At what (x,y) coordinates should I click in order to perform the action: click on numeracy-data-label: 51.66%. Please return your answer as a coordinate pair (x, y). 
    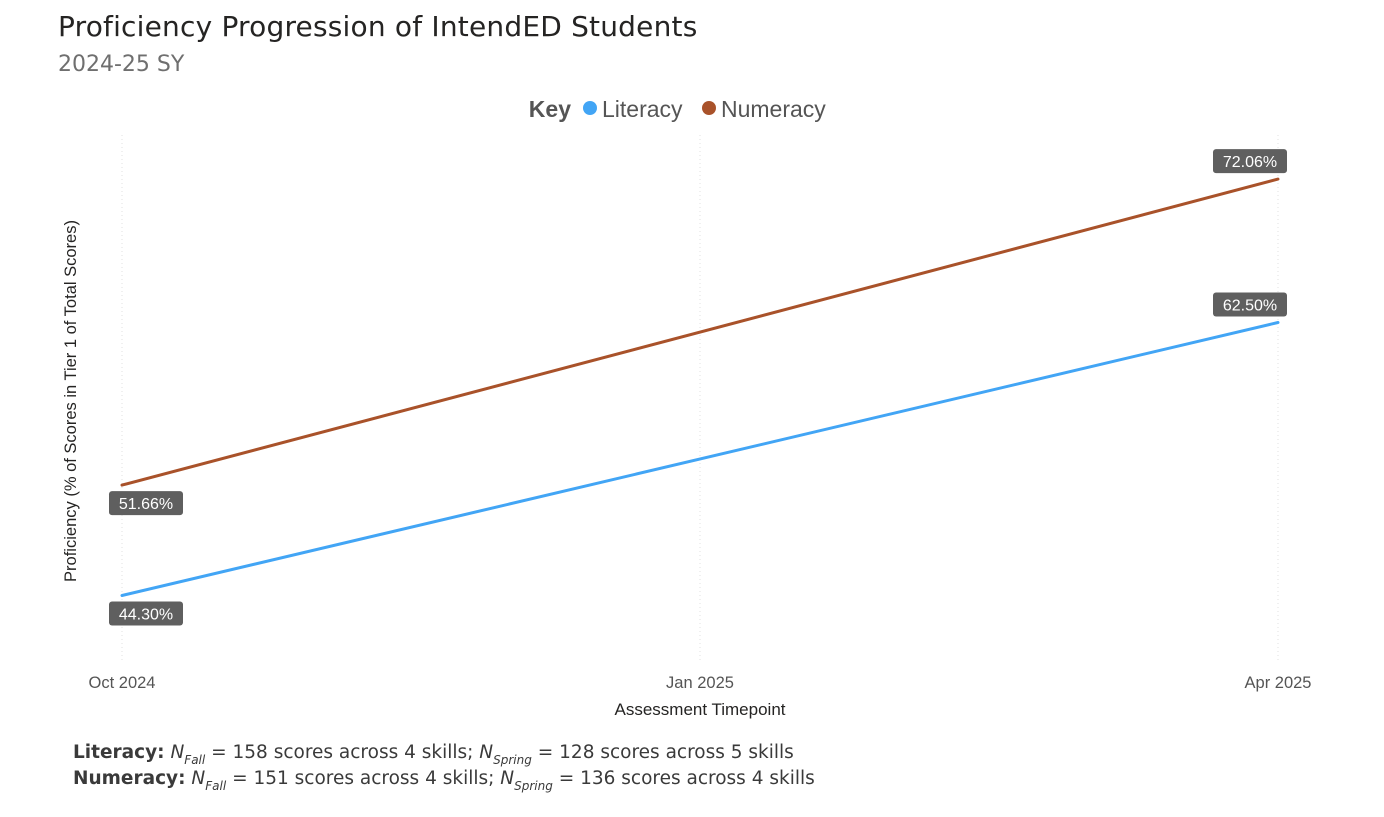
    Looking at the image, I should click on (146, 503).